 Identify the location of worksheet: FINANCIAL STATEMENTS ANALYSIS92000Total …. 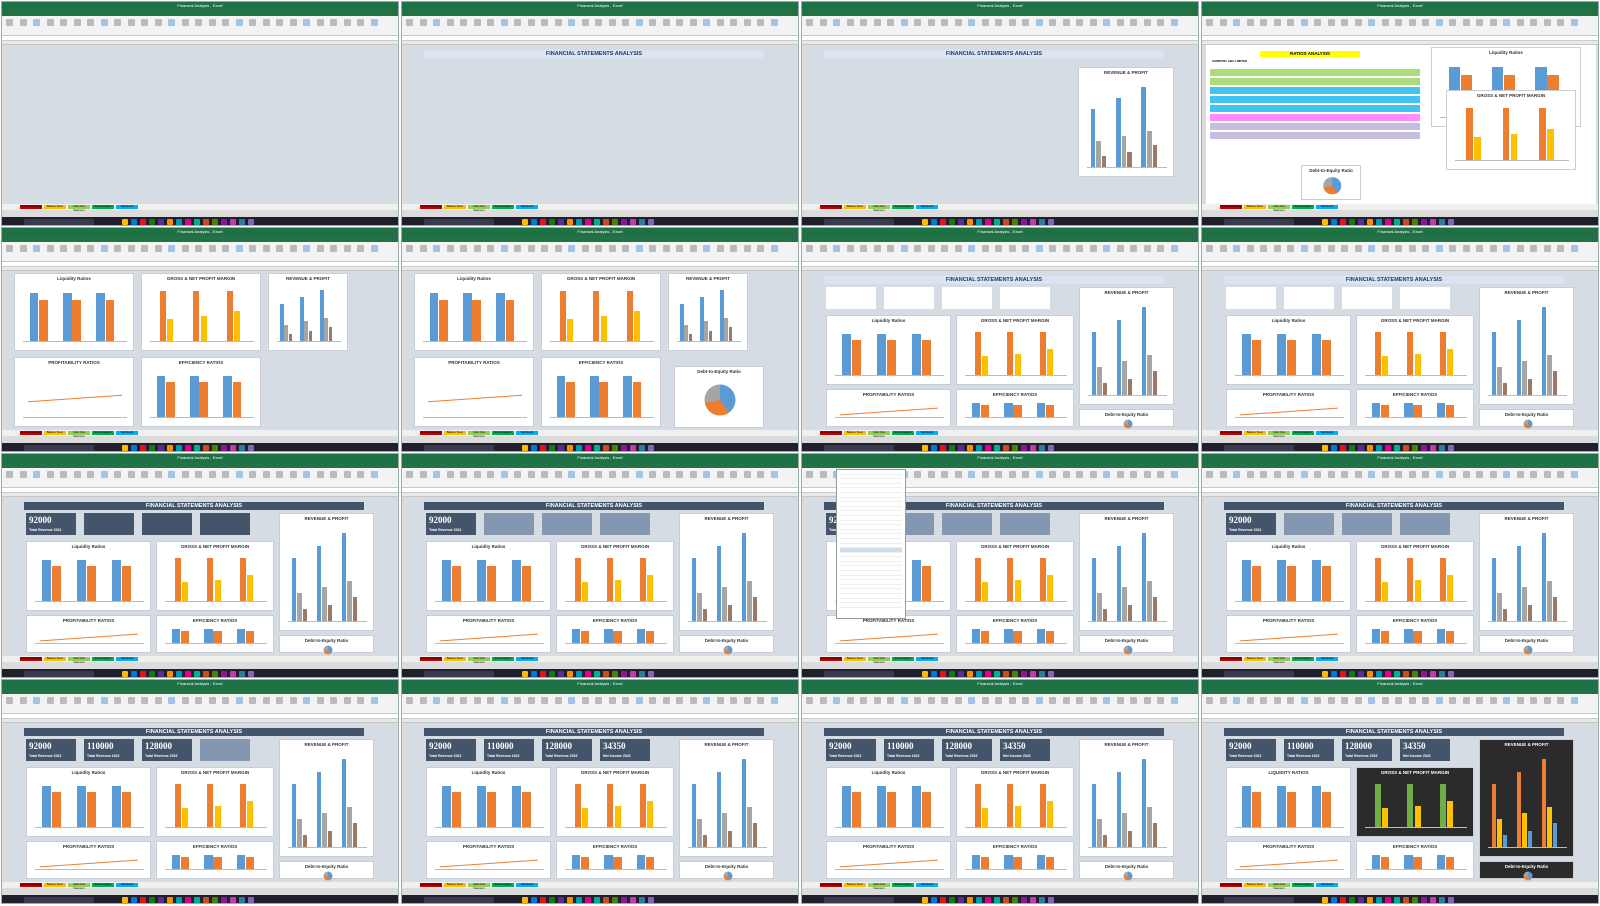
(1001, 562).